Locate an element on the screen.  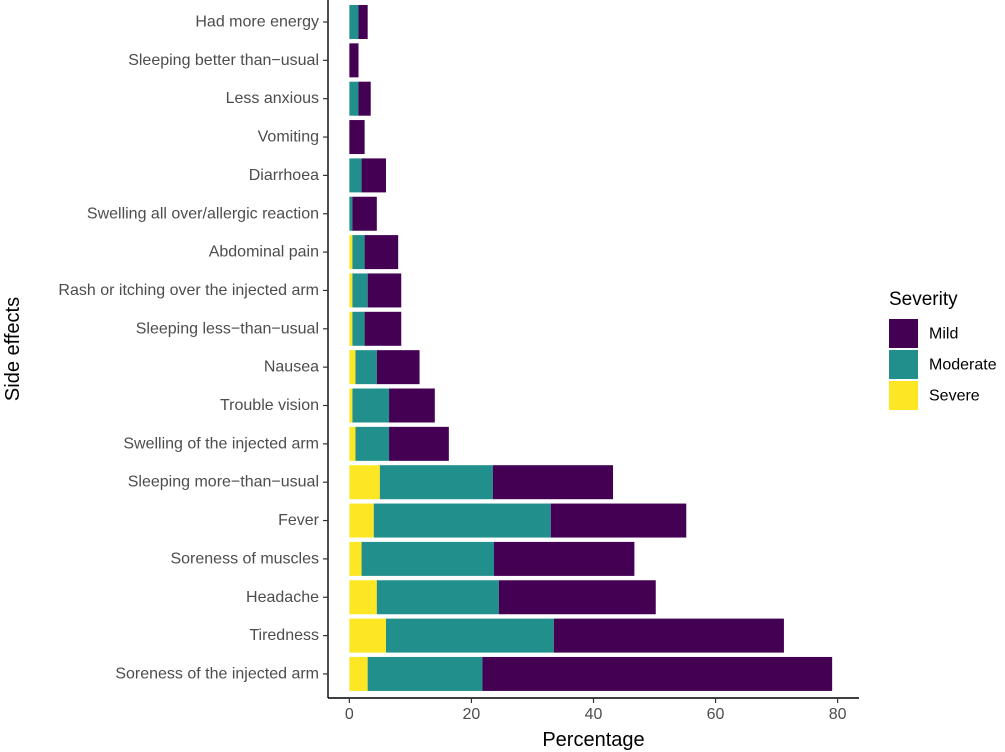
y-tick-label: Trouble vision is located at coordinates (269, 405).